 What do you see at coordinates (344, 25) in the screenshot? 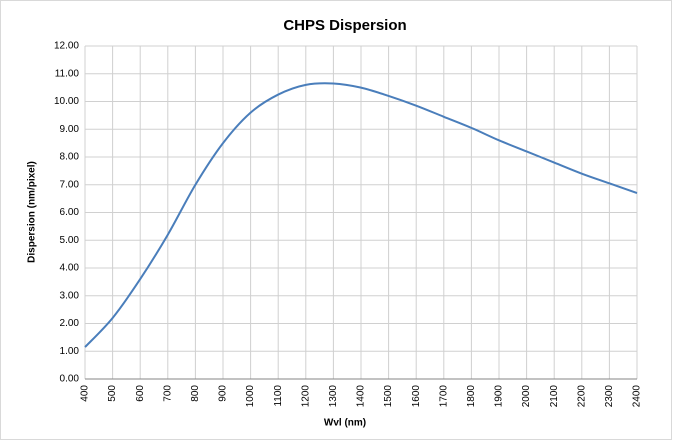
I see `chart-title: CHPS Dispersion` at bounding box center [344, 25].